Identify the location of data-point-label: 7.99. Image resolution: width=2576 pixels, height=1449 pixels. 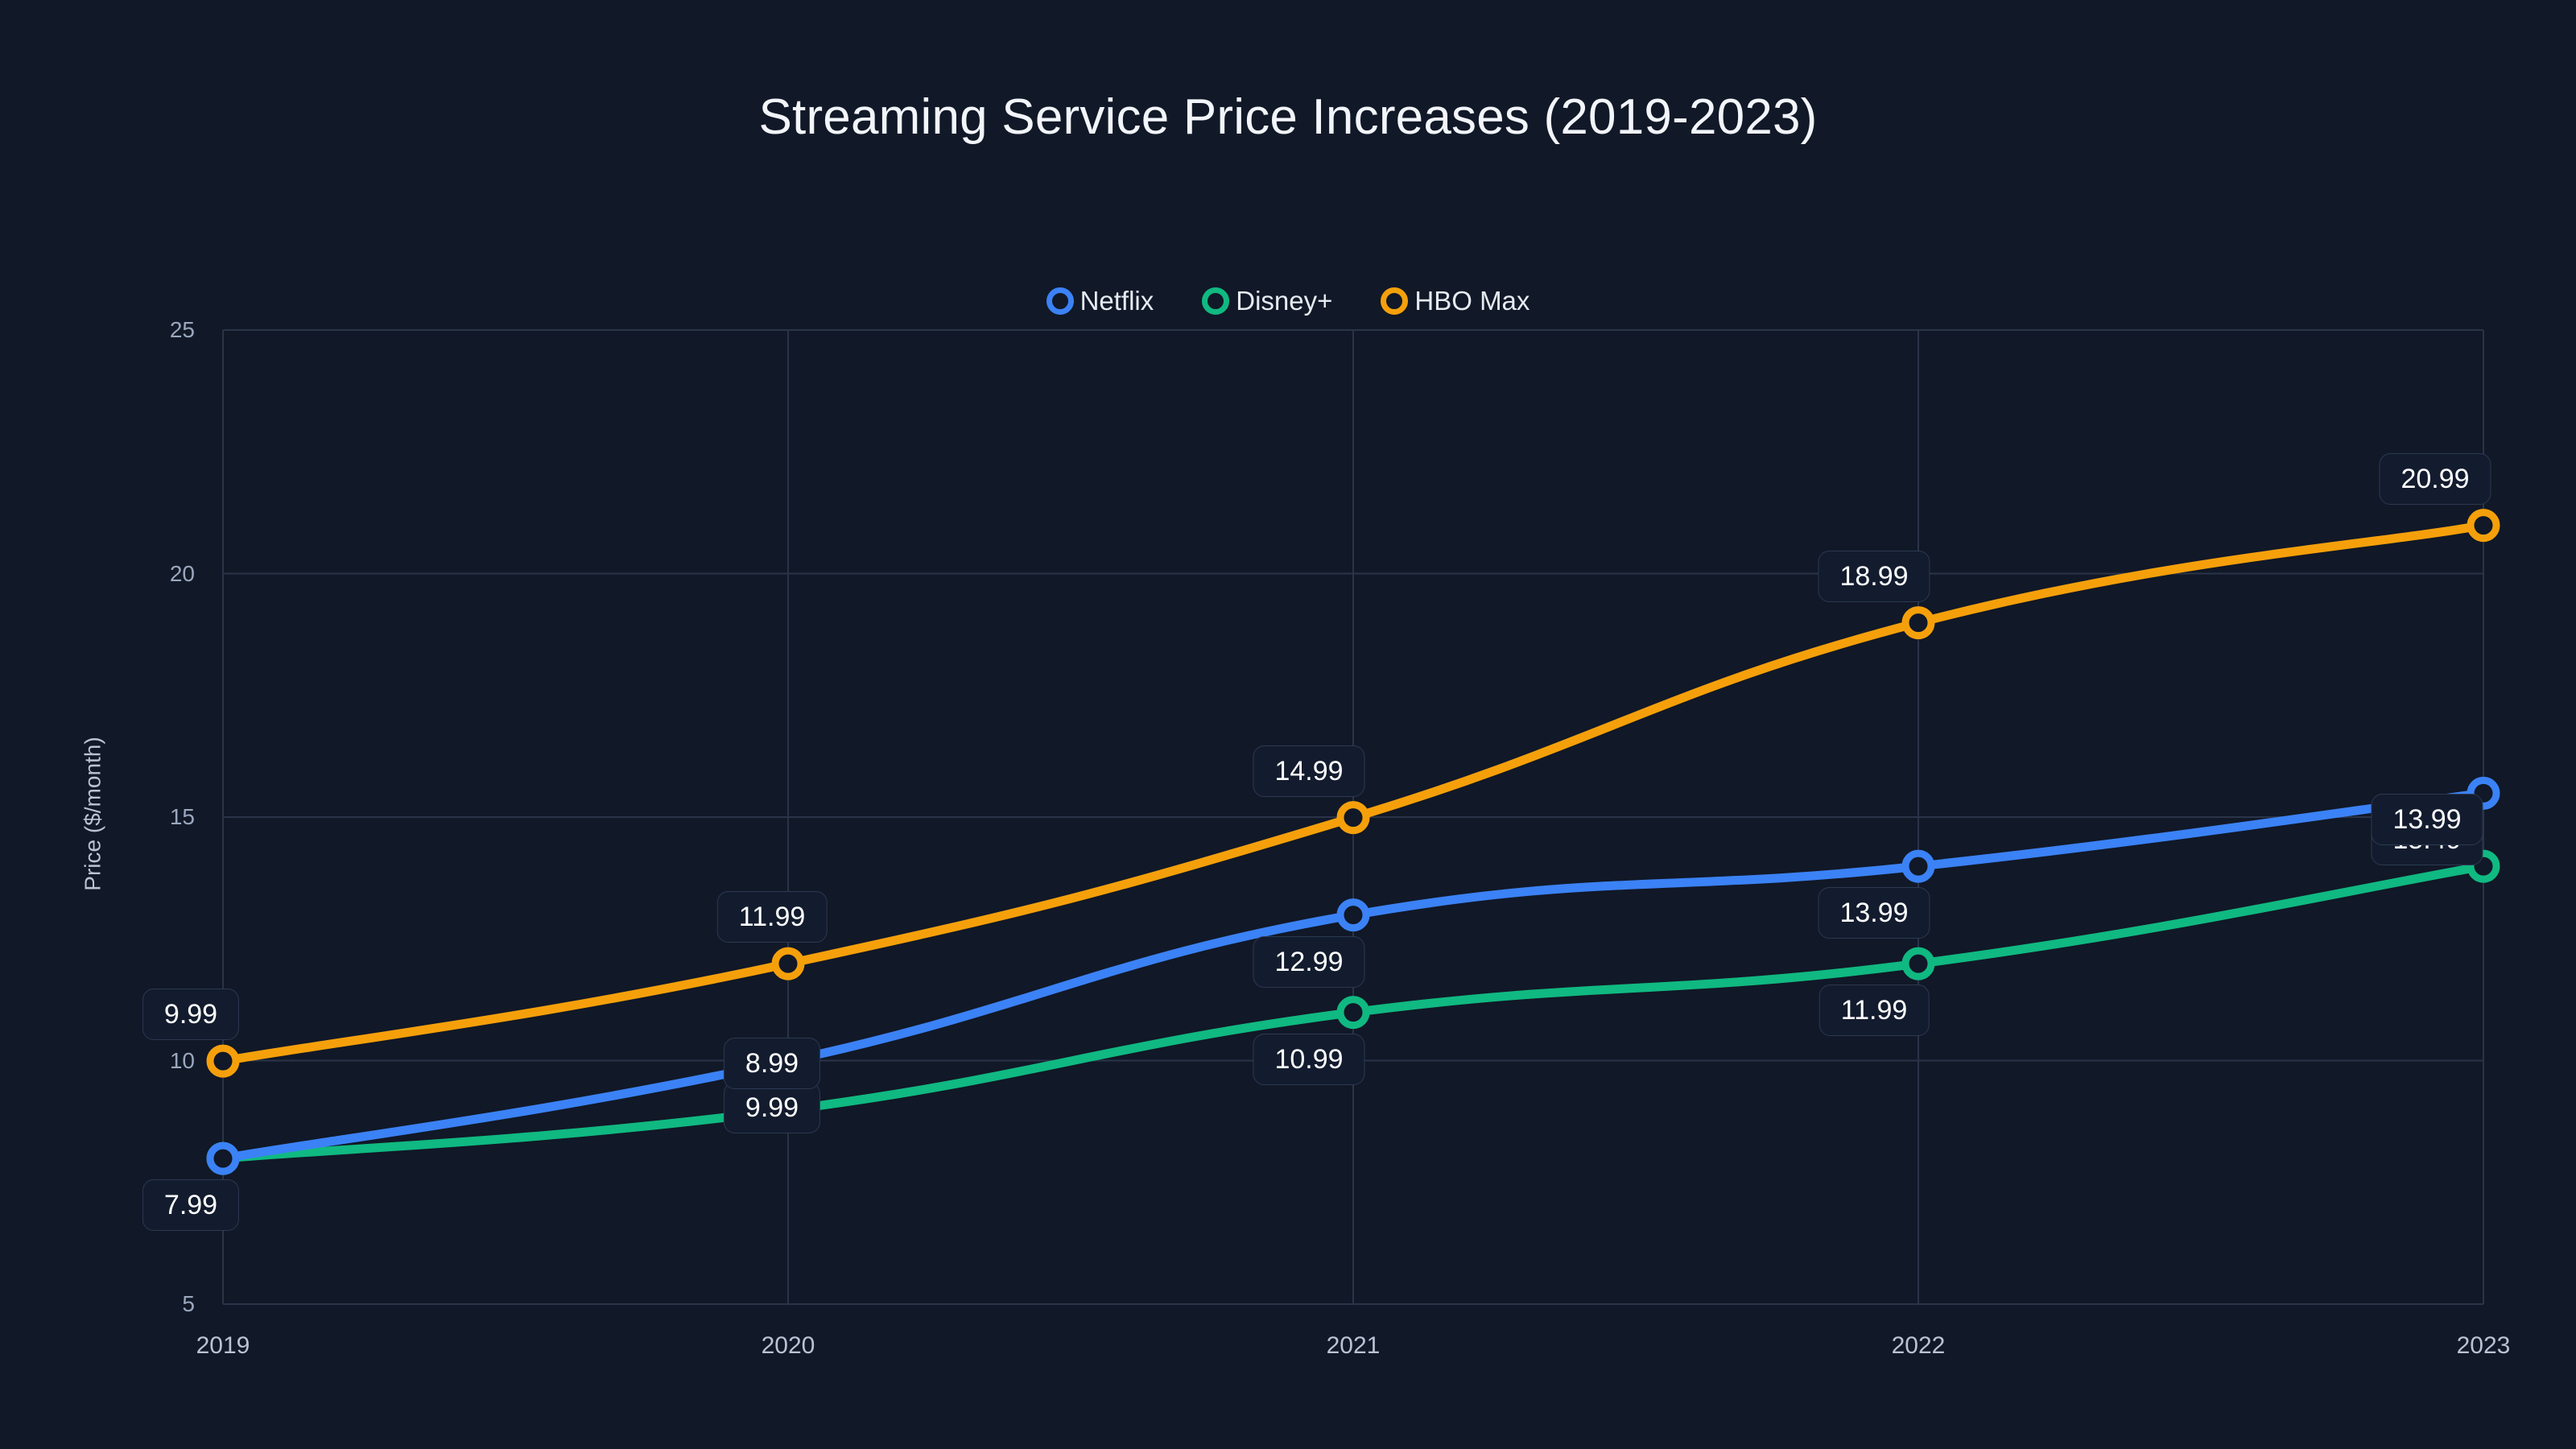
(191, 1205).